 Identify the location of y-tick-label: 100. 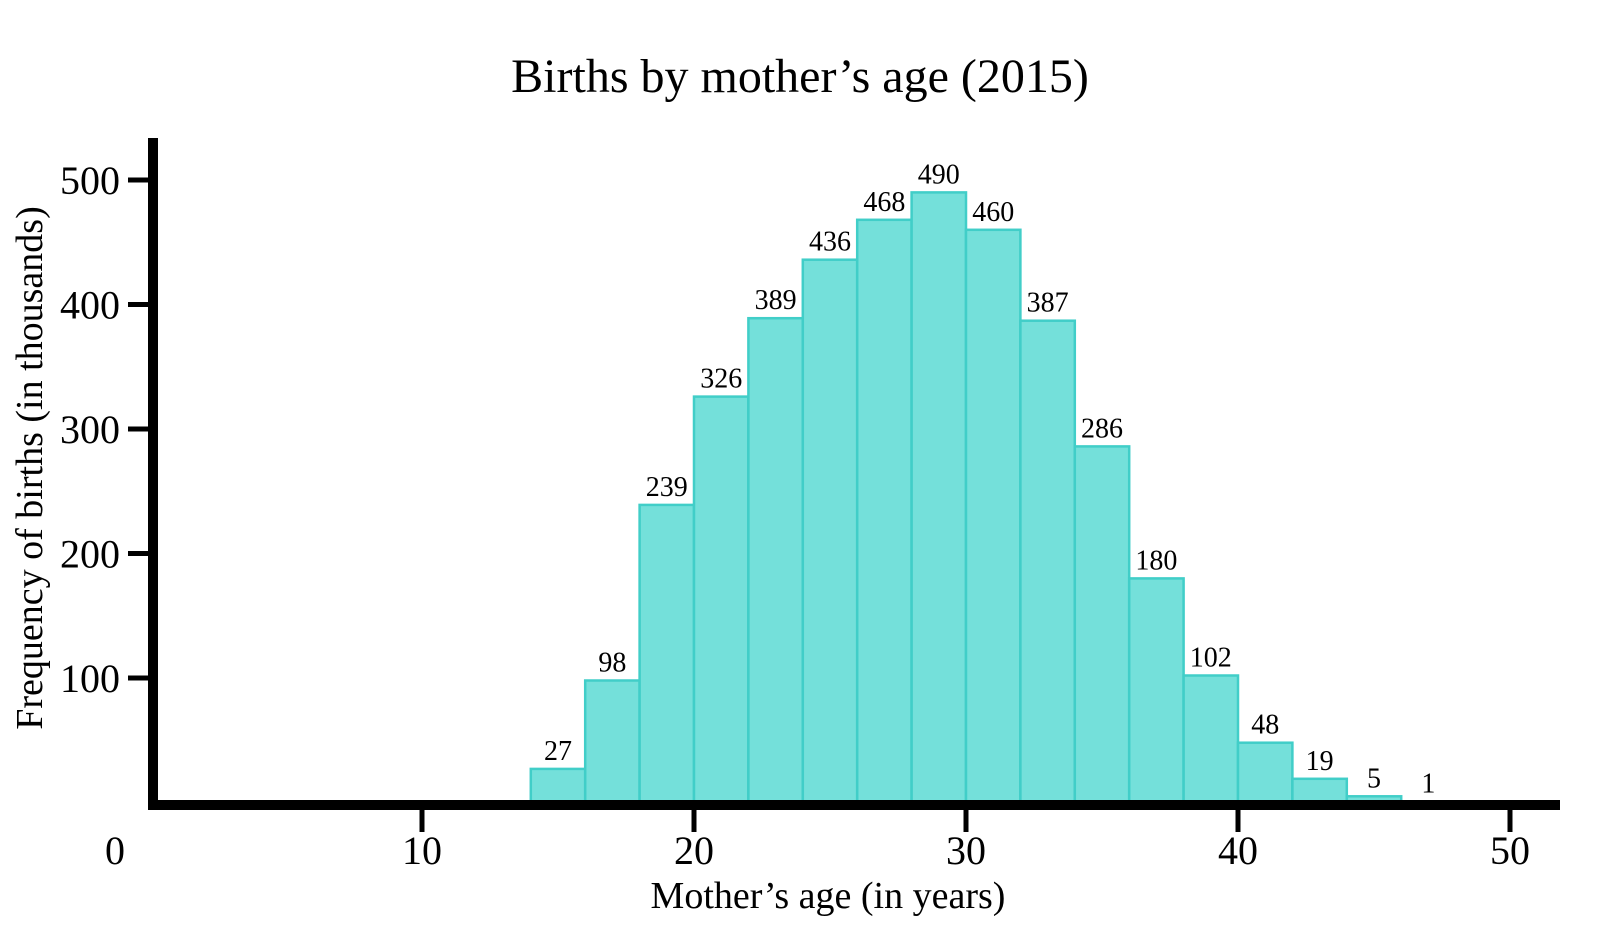
(90, 678).